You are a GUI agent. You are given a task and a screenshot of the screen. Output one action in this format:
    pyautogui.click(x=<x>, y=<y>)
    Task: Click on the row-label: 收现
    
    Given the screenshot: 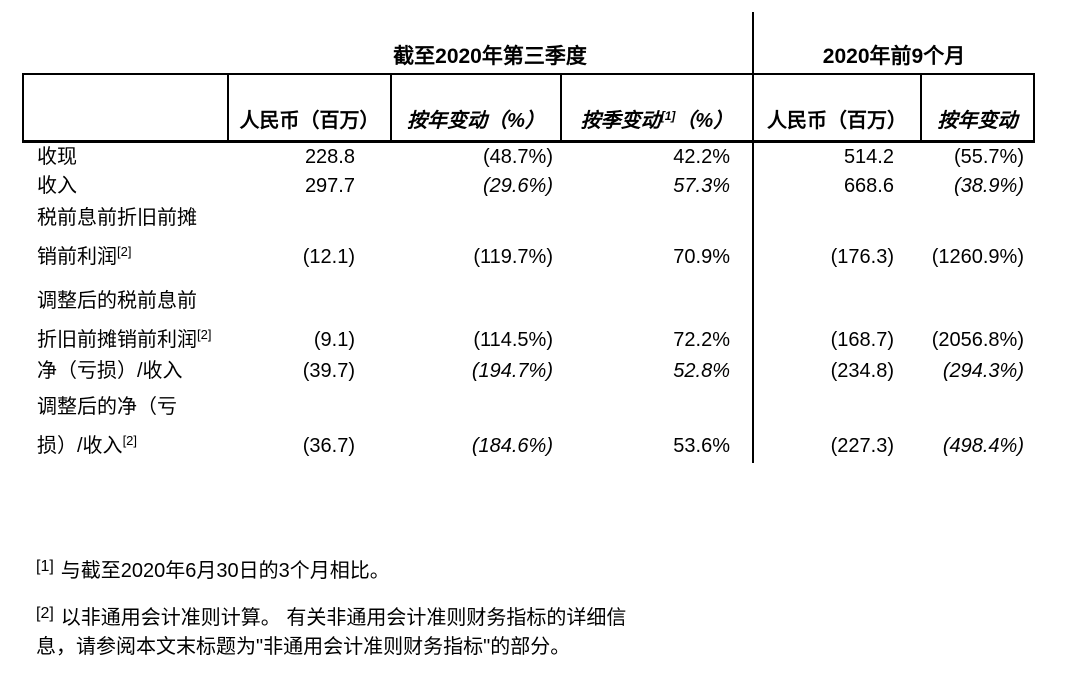 What is the action you would take?
    pyautogui.click(x=57, y=157)
    